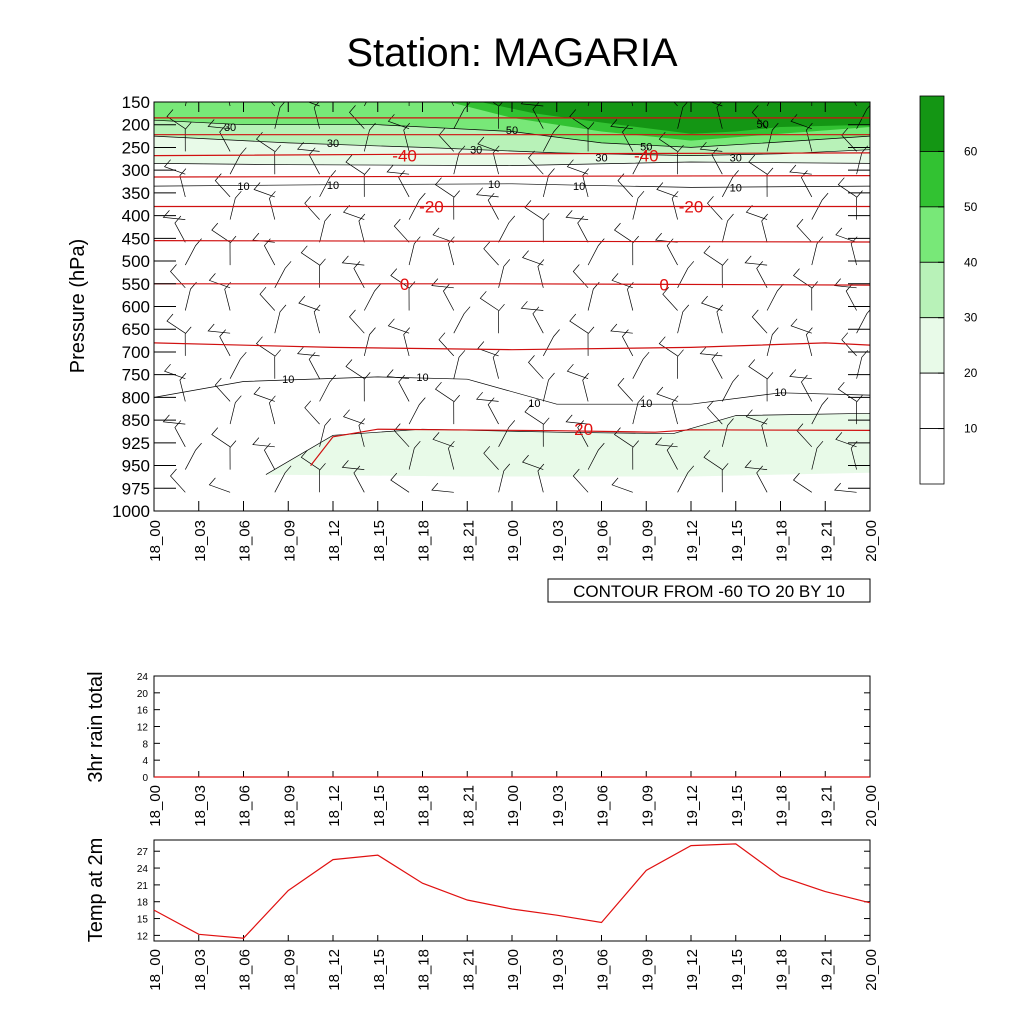 The width and height of the screenshot is (1024, 1024). Describe the element at coordinates (379, 806) in the screenshot. I see `x-tick-label: 18_15` at that location.